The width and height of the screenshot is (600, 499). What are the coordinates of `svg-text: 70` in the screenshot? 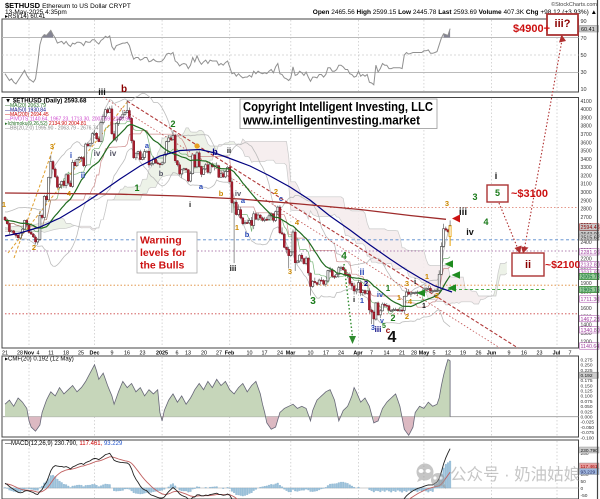 It's located at (584, 39).